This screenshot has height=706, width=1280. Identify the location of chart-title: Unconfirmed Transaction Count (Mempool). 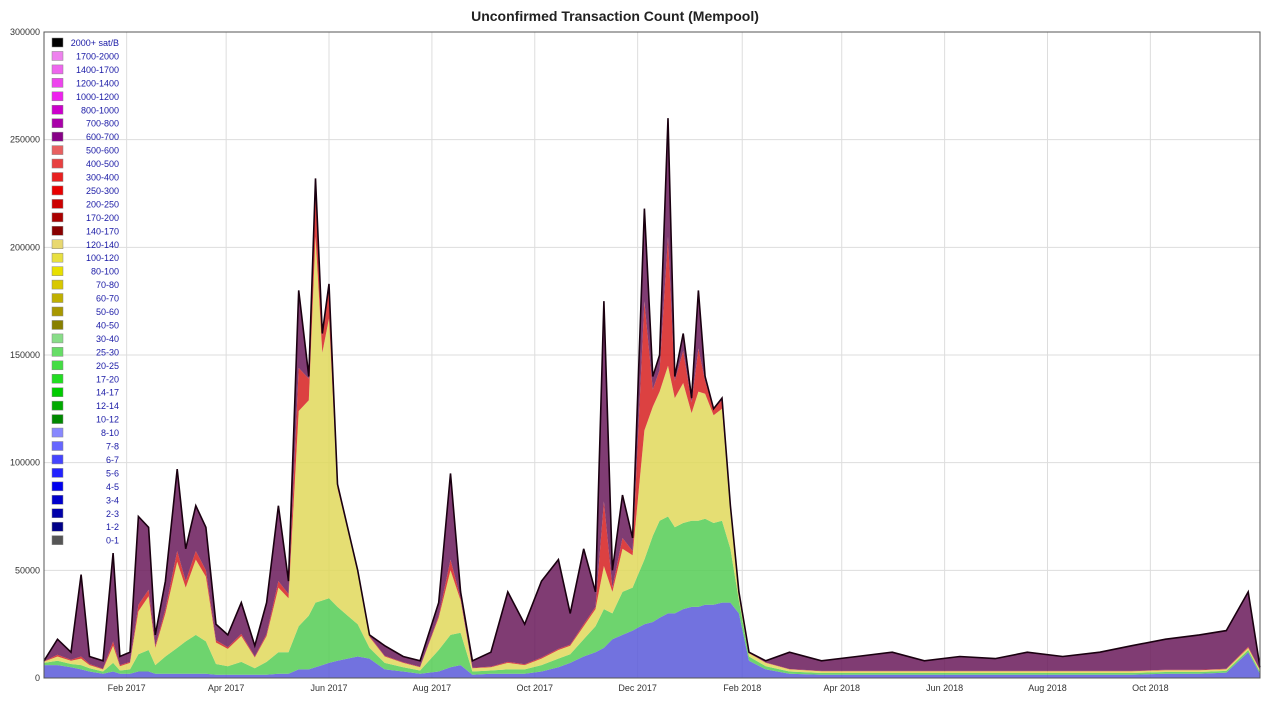
(615, 16).